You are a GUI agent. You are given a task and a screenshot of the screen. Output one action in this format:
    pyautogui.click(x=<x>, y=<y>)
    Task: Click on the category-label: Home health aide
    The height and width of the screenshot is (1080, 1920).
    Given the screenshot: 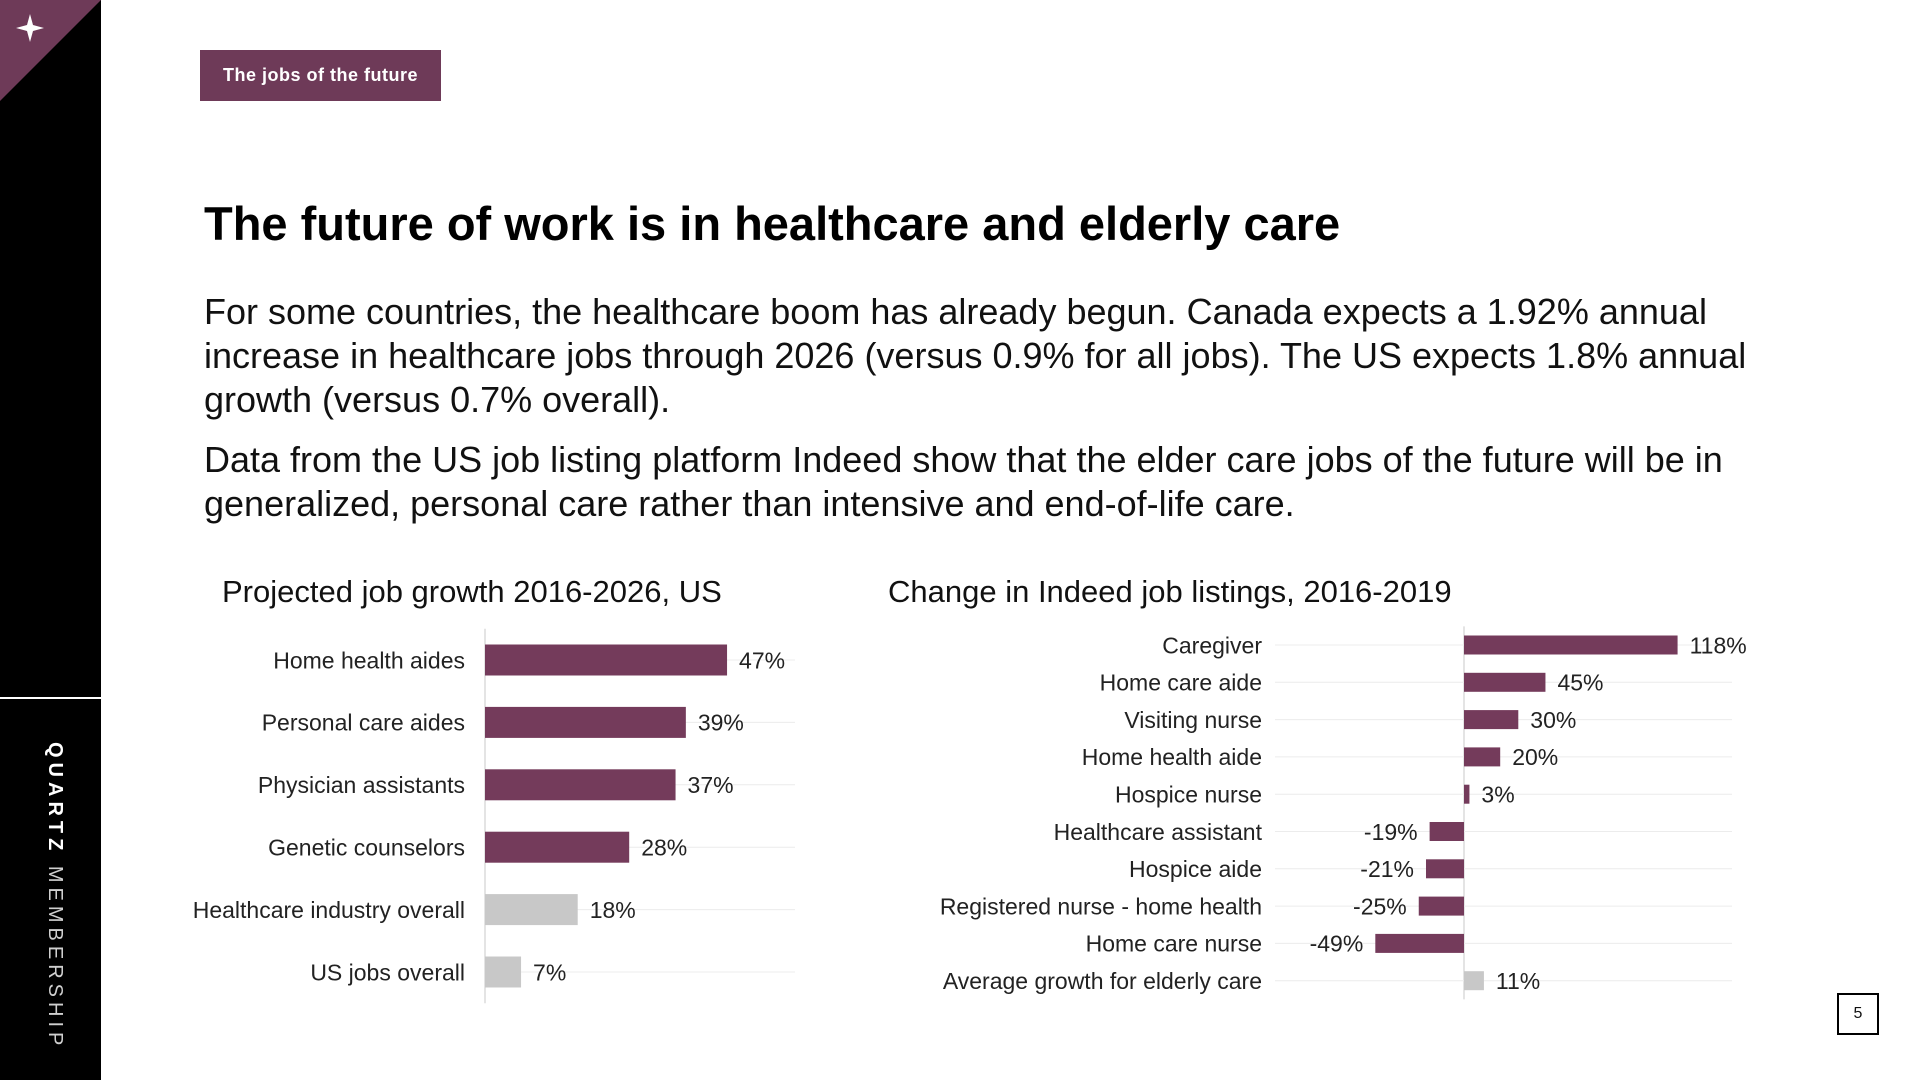 What is the action you would take?
    pyautogui.click(x=1172, y=757)
    